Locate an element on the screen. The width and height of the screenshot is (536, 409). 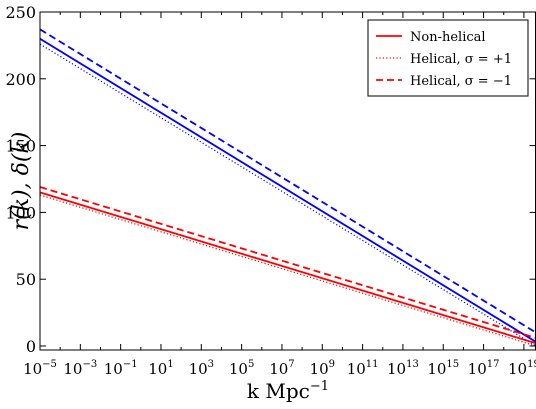
x-tick-label: 10⁹ is located at coordinates (322, 368).